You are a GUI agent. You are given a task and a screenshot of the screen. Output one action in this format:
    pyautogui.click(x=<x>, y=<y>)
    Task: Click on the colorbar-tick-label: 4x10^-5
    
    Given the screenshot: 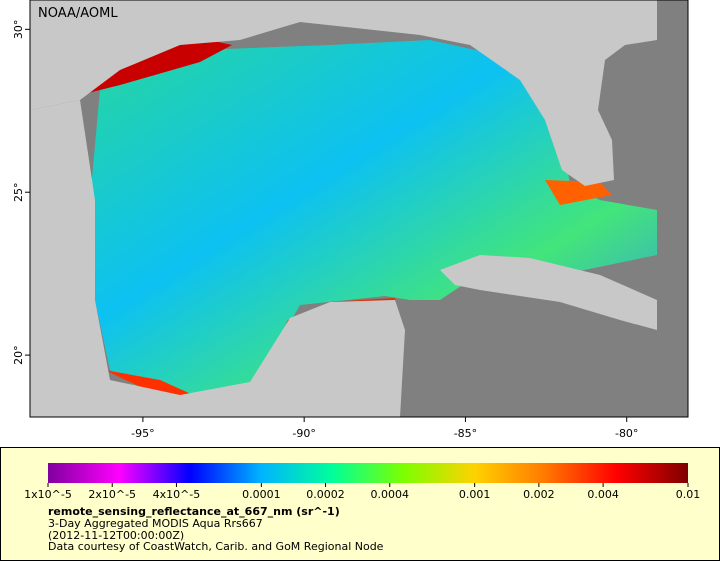 What is the action you would take?
    pyautogui.click(x=177, y=494)
    